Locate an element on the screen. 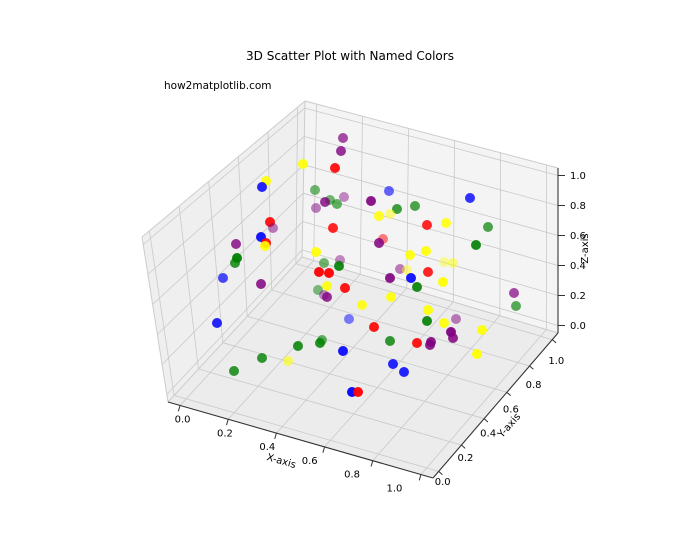  z-tick-label: 0.4 is located at coordinates (578, 266).